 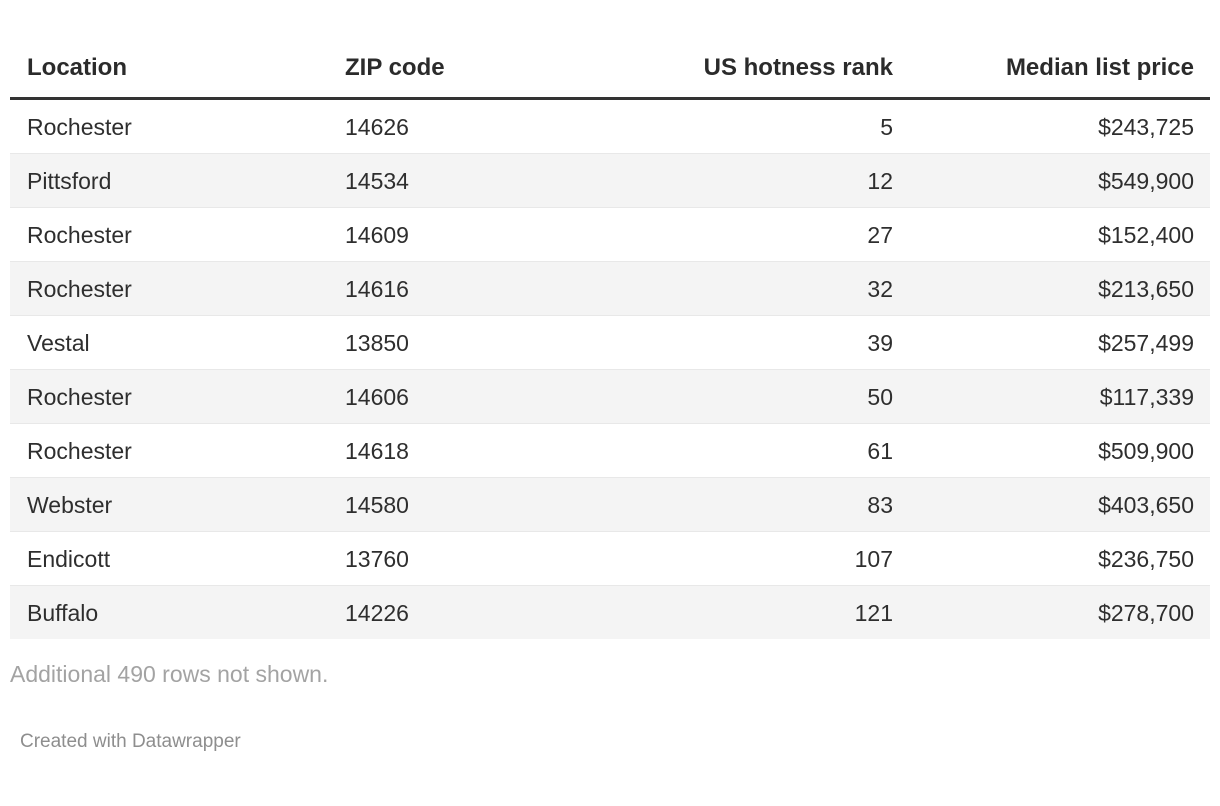 I want to click on cell-zip: 13850, so click(x=479, y=342).